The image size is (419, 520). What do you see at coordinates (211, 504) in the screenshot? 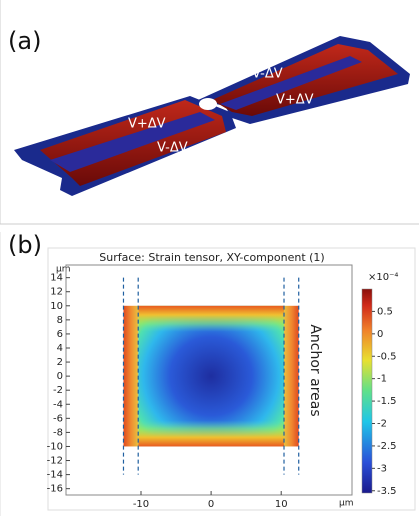
I see `x-tick-label: 0` at bounding box center [211, 504].